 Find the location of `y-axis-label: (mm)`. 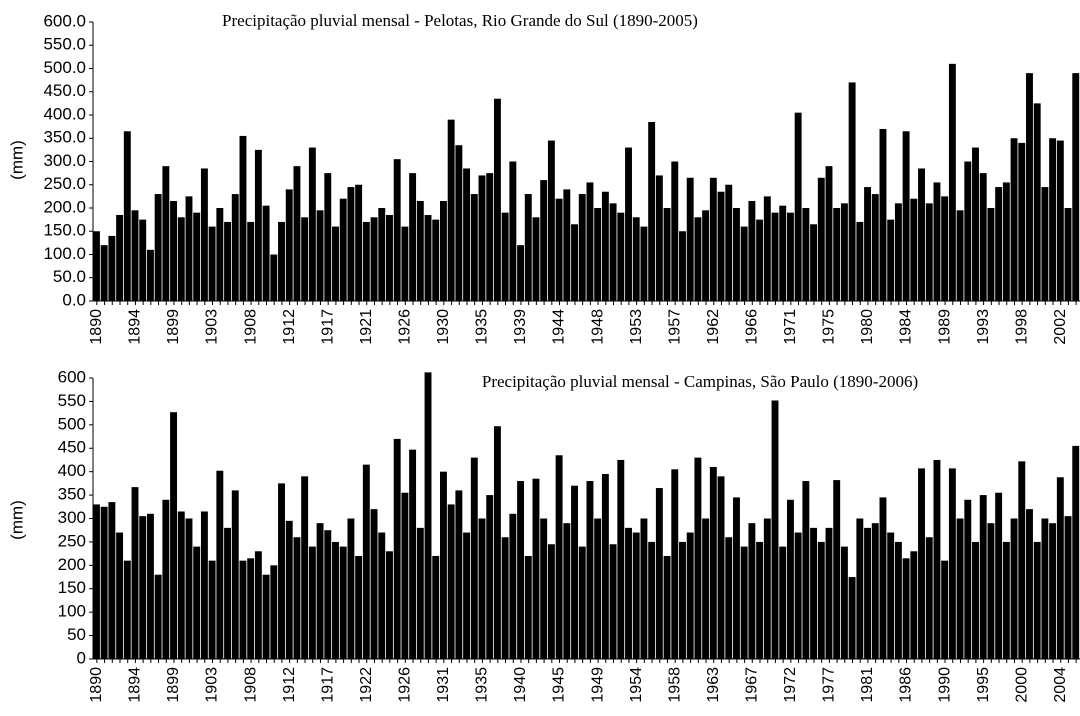

y-axis-label: (mm) is located at coordinates (16, 160).